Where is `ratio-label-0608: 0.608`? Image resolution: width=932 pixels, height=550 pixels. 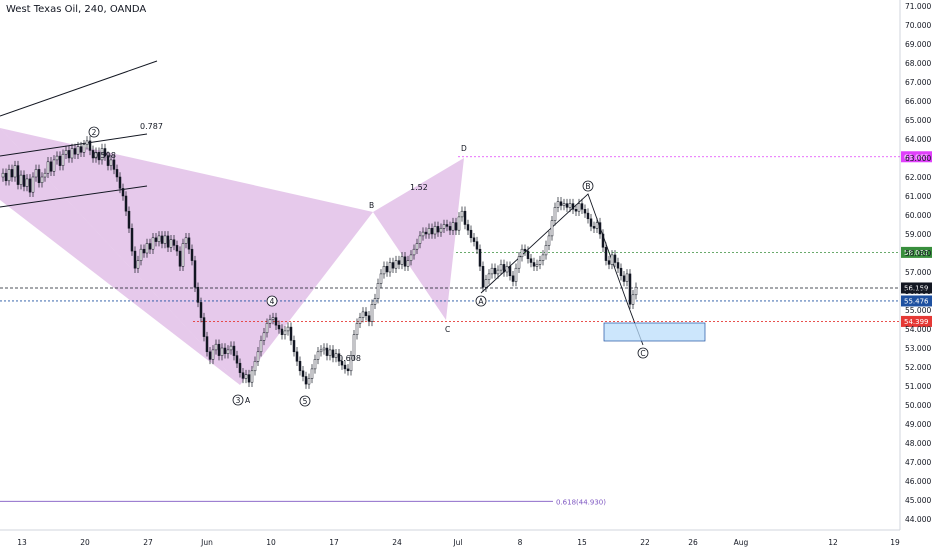 ratio-label-0608: 0.608 is located at coordinates (349, 358).